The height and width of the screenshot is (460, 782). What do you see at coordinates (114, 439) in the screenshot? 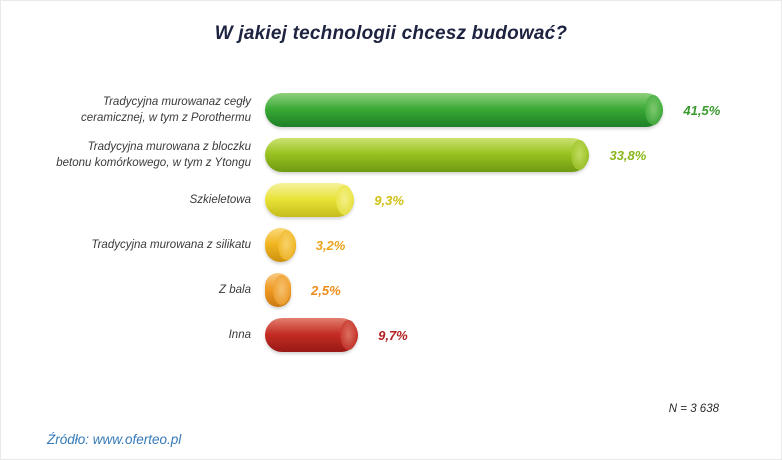
I see `source-link: Źródło: www.oferteo.pl` at bounding box center [114, 439].